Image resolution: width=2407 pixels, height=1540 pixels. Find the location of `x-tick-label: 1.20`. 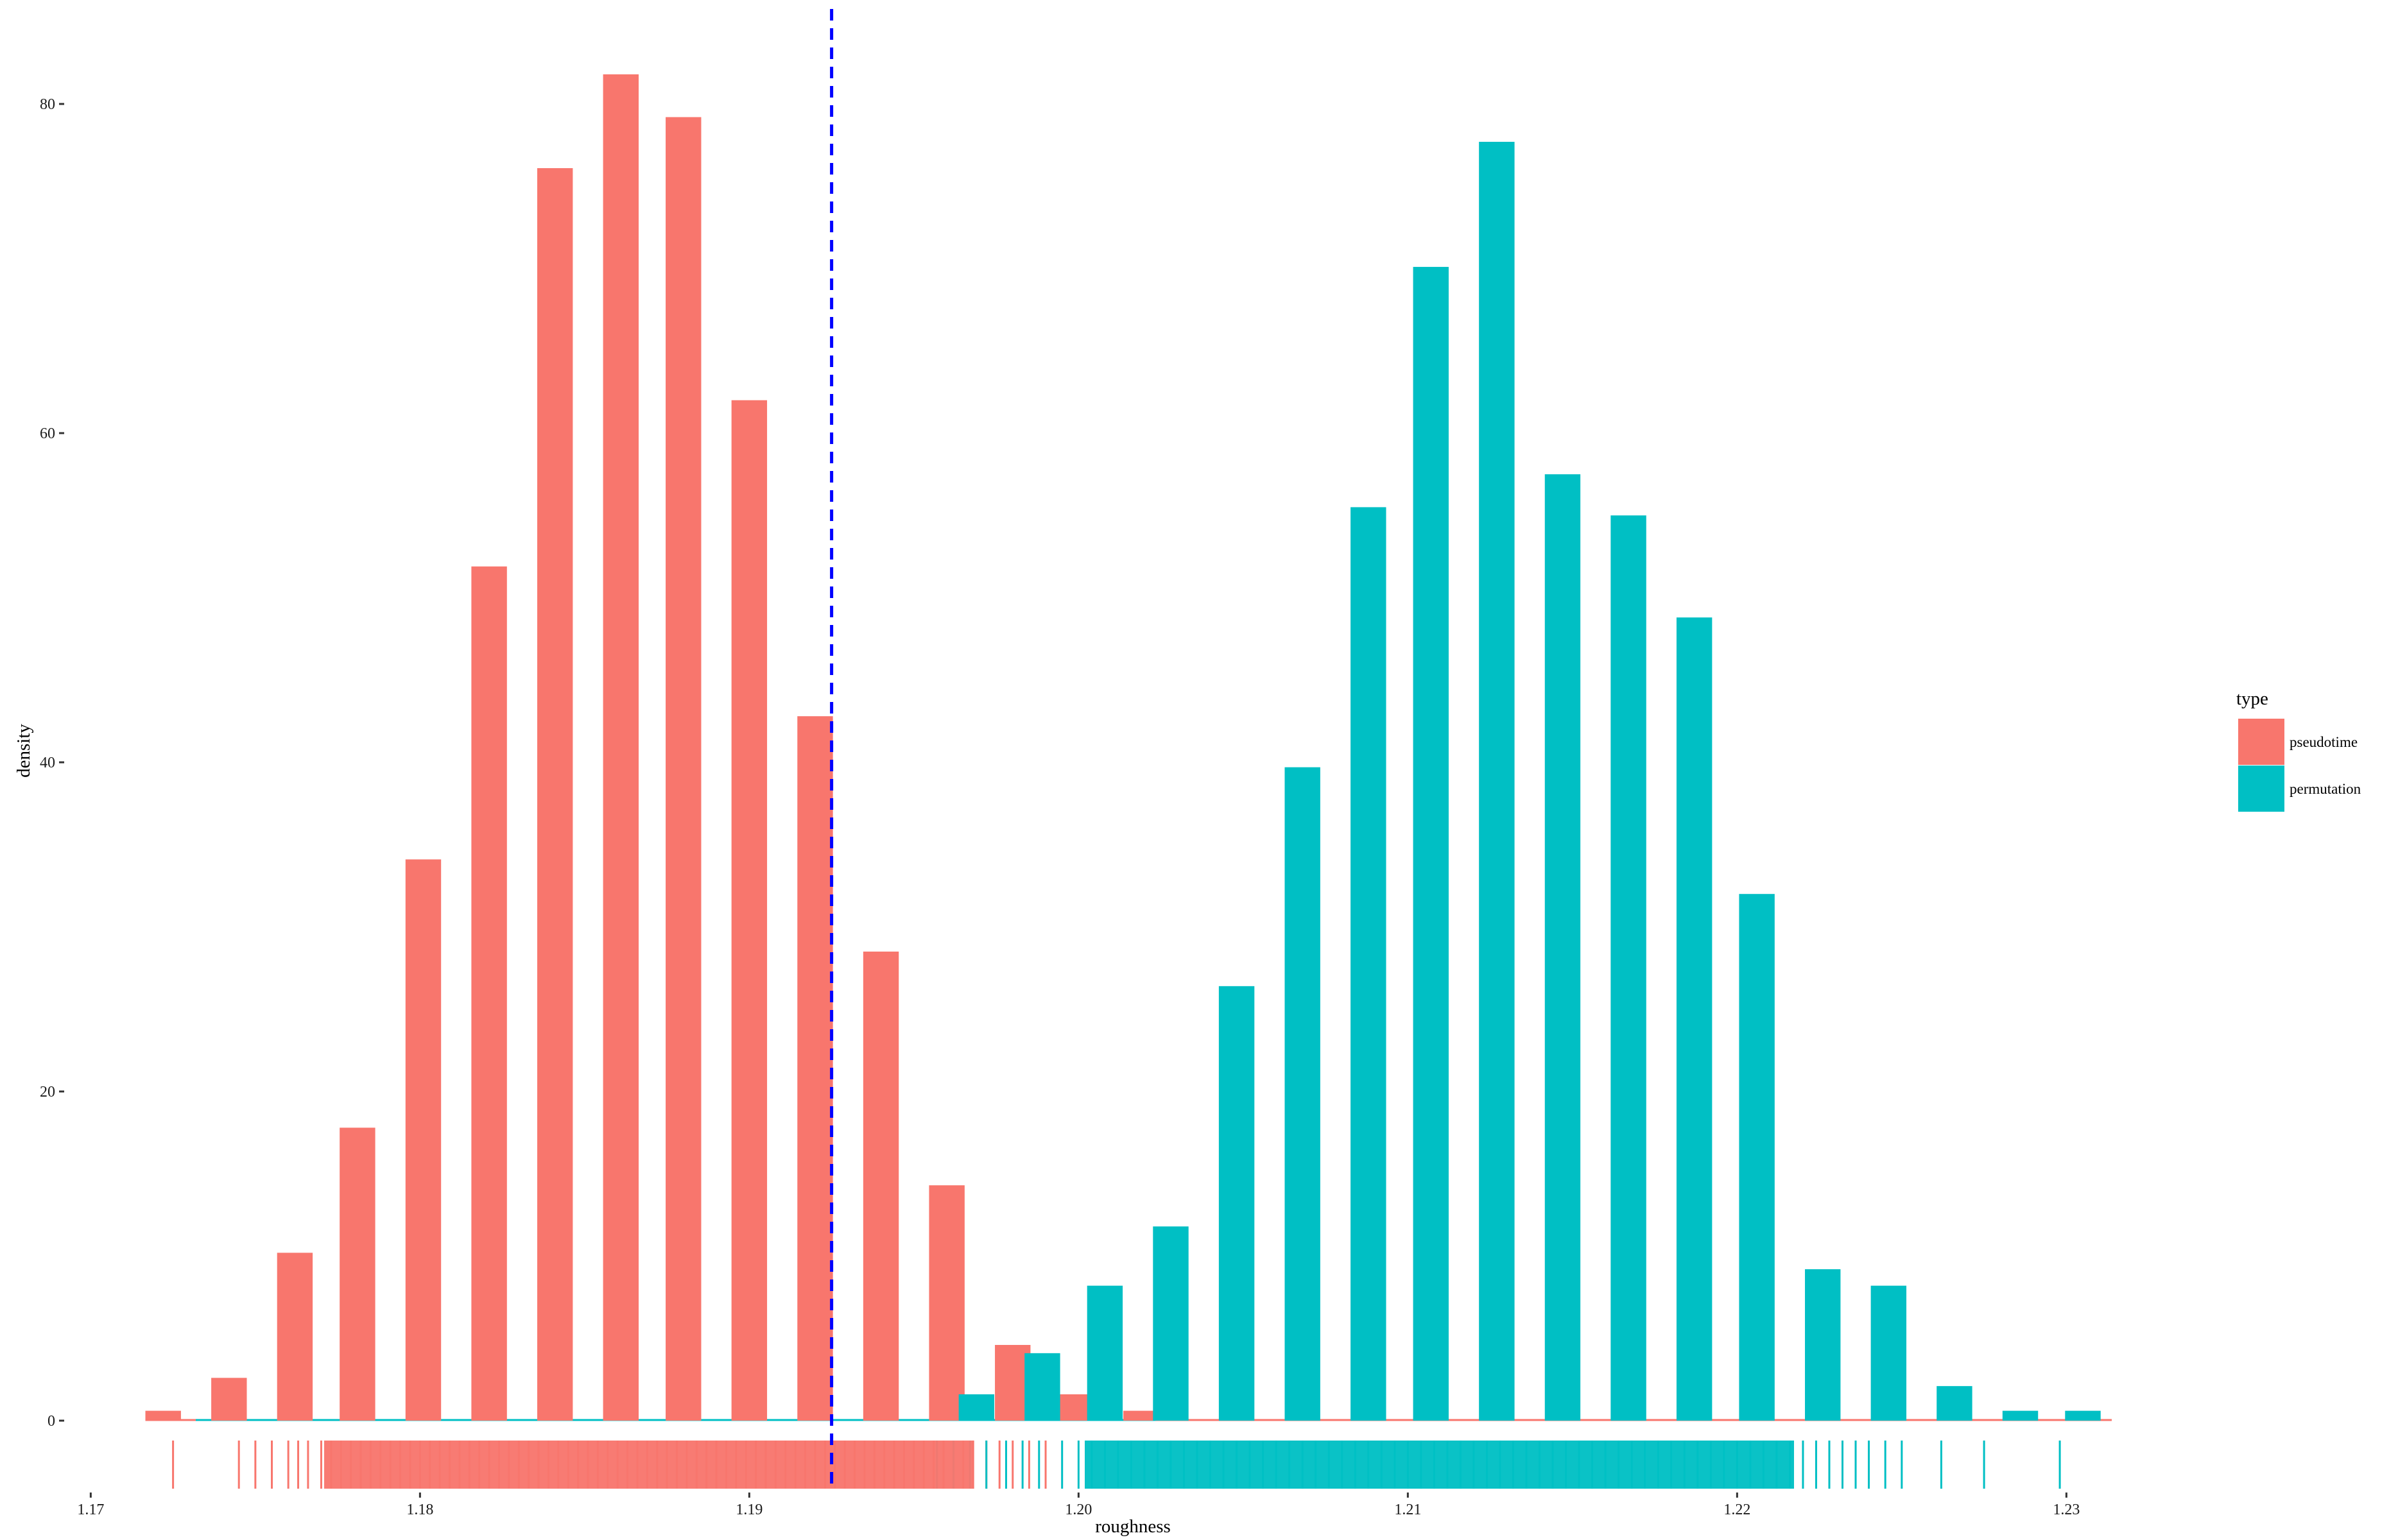

x-tick-label: 1.20 is located at coordinates (1078, 1510).